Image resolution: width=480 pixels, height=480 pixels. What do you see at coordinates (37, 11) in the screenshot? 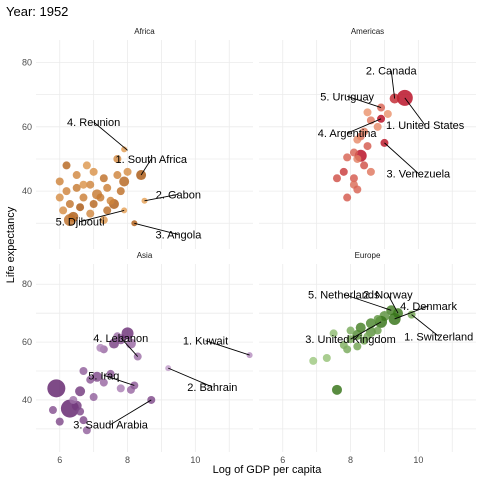
I see `plot-title: Year: 1952` at bounding box center [37, 11].